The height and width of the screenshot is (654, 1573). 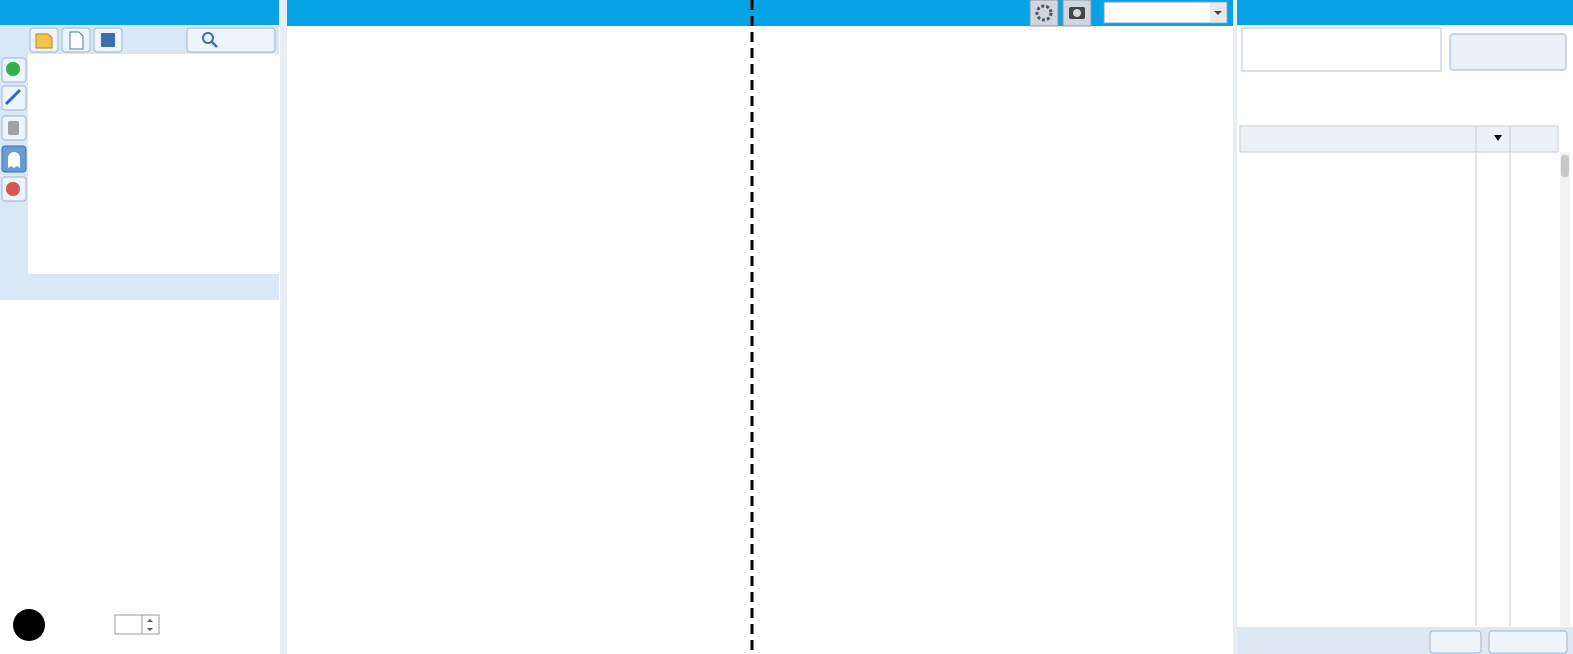 I want to click on badge, so click(x=29, y=625).